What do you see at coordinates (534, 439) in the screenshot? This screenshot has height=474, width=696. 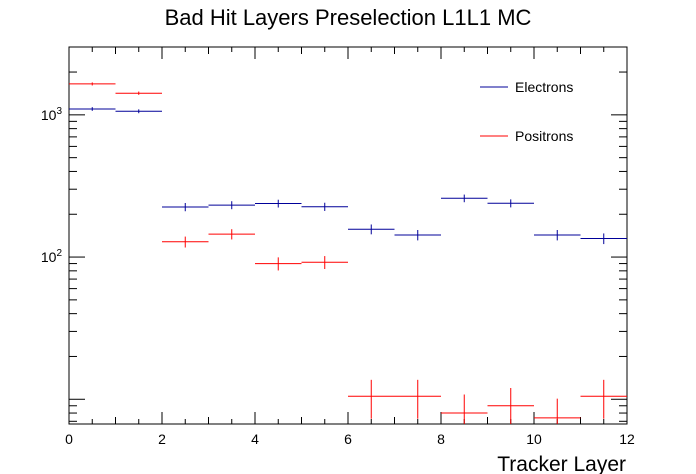 I see `x-tick-label: 10` at bounding box center [534, 439].